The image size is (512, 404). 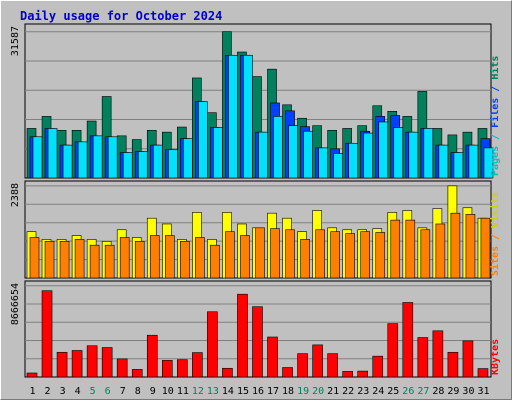 What do you see at coordinates (121, 16) in the screenshot?
I see `chart-title: Daily usage for October 2024` at bounding box center [121, 16].